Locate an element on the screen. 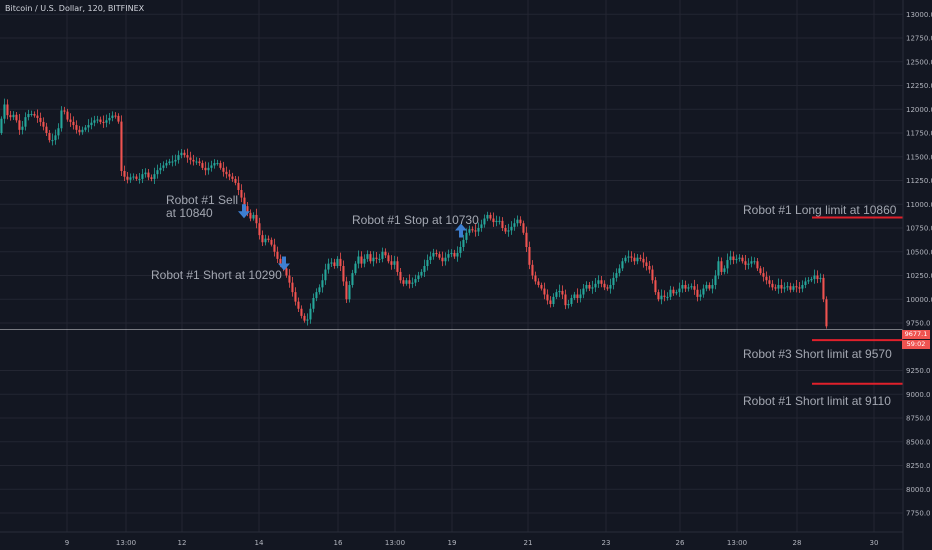 This screenshot has height=550, width=932. y-tick-label: 10250.0 is located at coordinates (919, 276).